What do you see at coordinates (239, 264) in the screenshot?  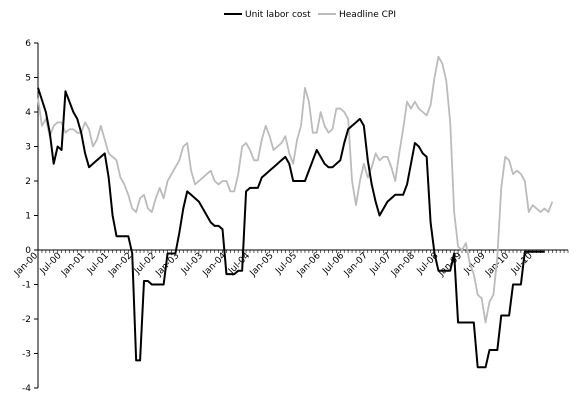 I see `x-tick-label: Jul-04` at bounding box center [239, 264].